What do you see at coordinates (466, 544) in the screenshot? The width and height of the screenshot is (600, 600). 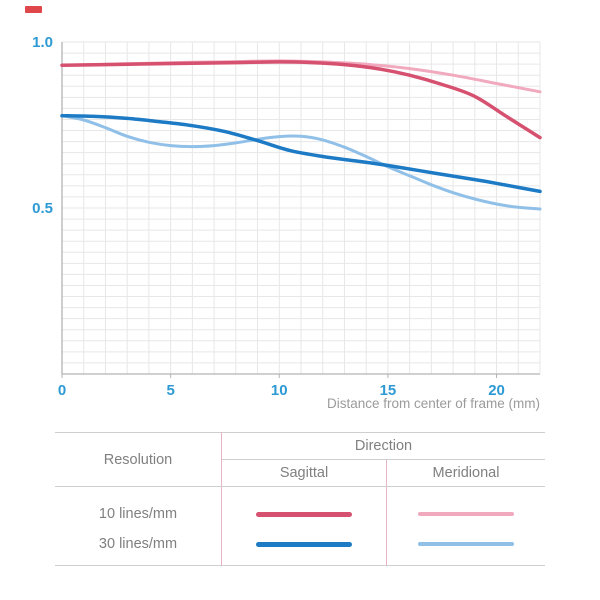 I see `line-swatch-30-meridional` at bounding box center [466, 544].